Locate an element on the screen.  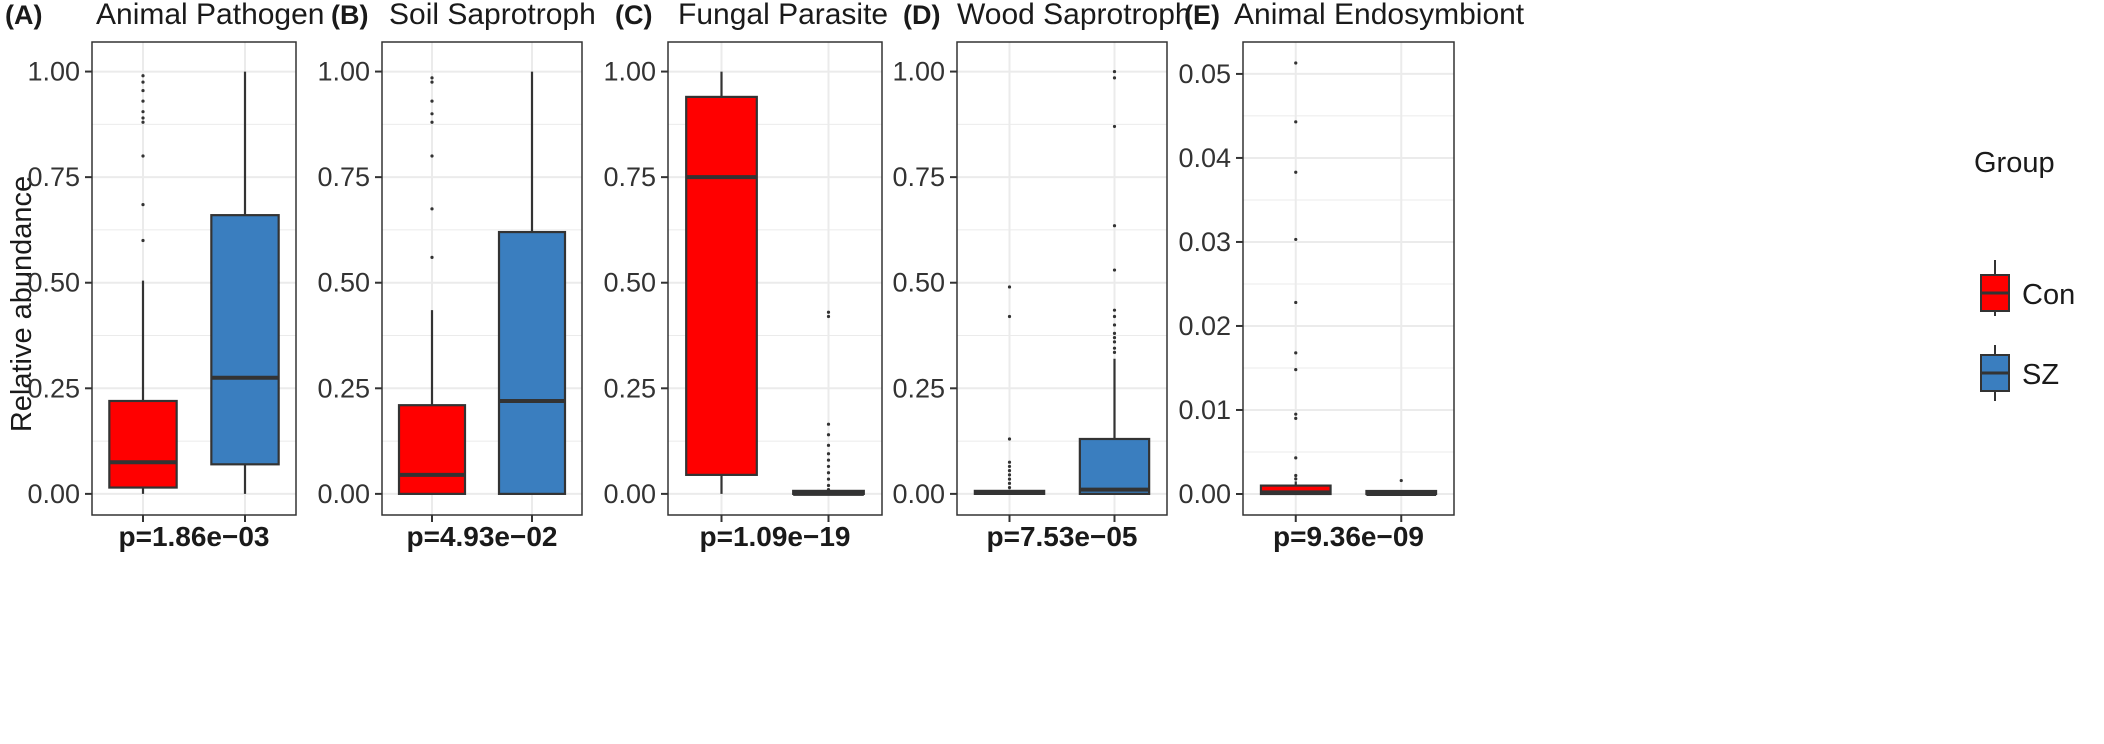
legend-label-con: Con is located at coordinates (2048, 295).